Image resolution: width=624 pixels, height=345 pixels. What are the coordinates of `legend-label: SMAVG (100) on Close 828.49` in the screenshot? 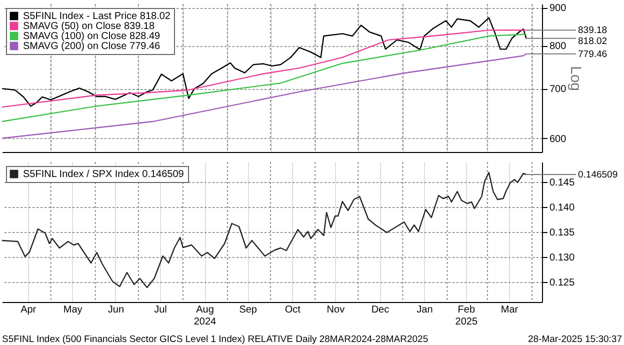 It's located at (92, 36).